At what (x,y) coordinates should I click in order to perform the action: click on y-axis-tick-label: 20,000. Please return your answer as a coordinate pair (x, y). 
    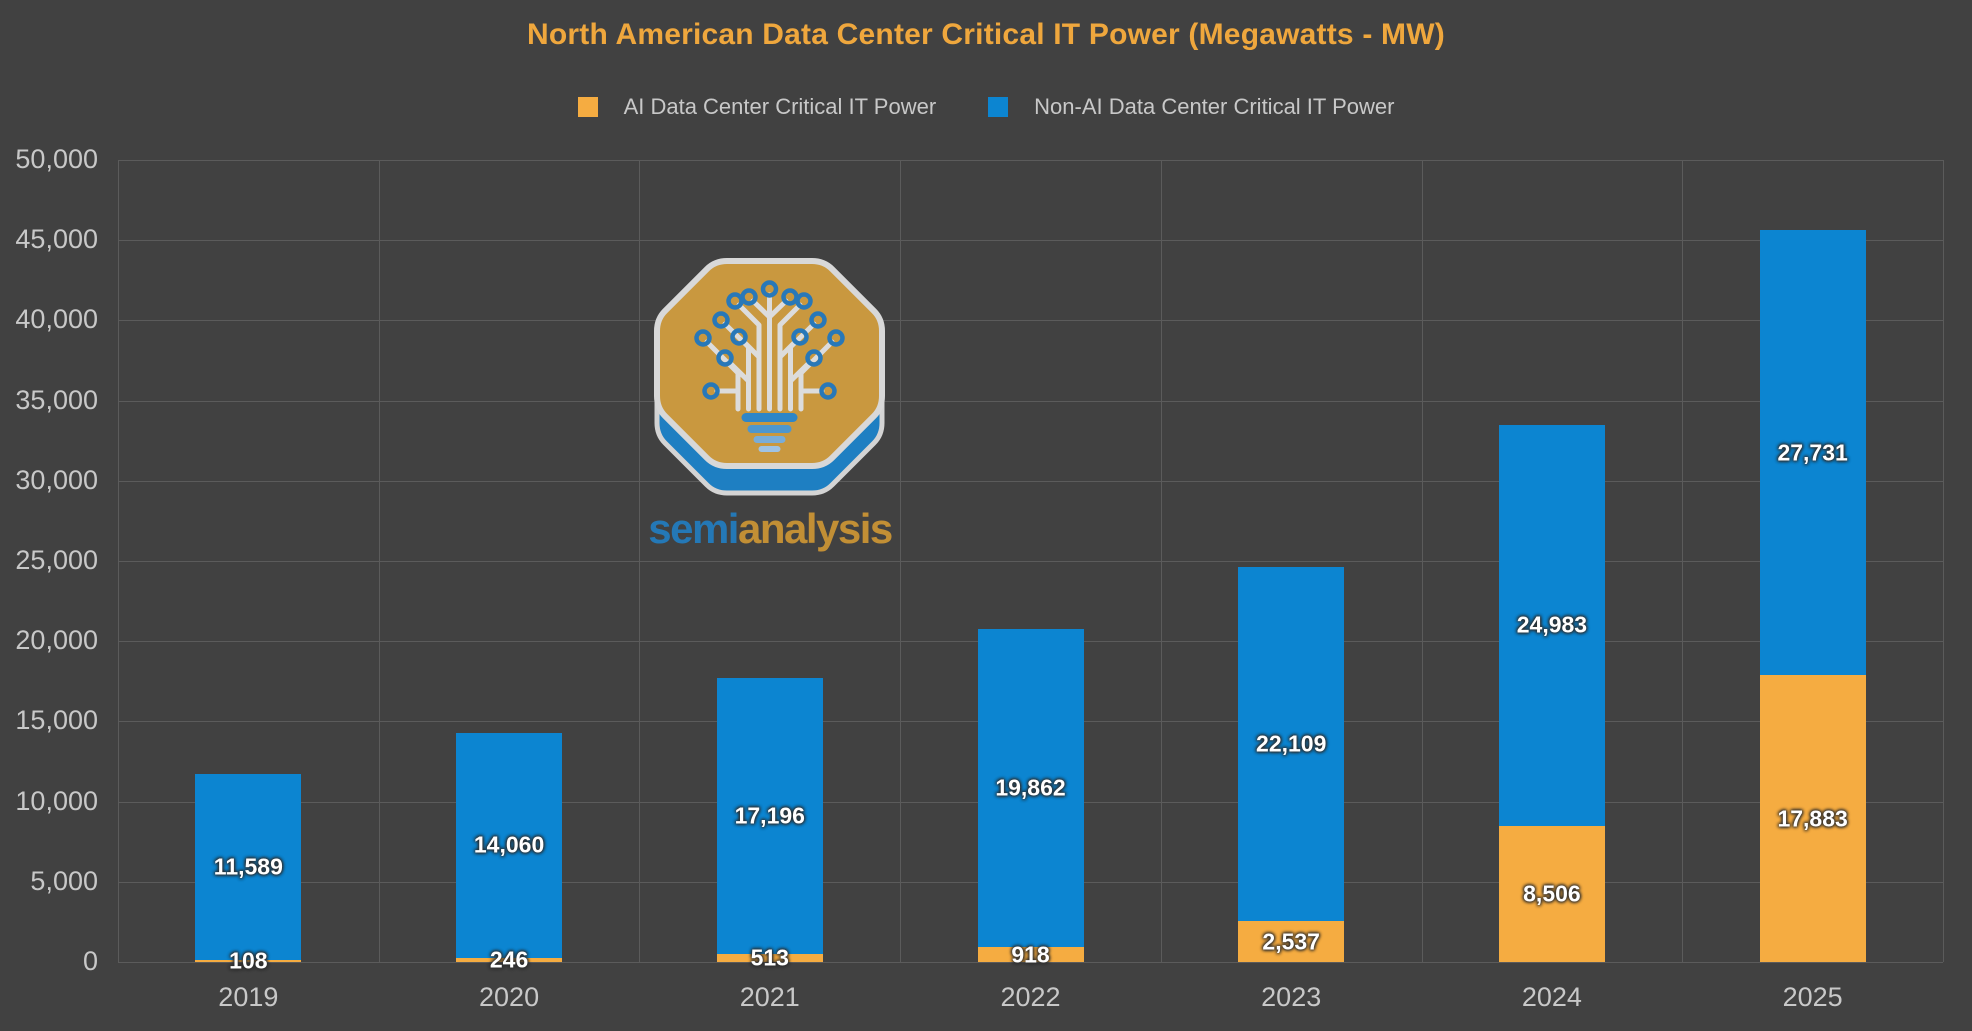
    Looking at the image, I should click on (56, 640).